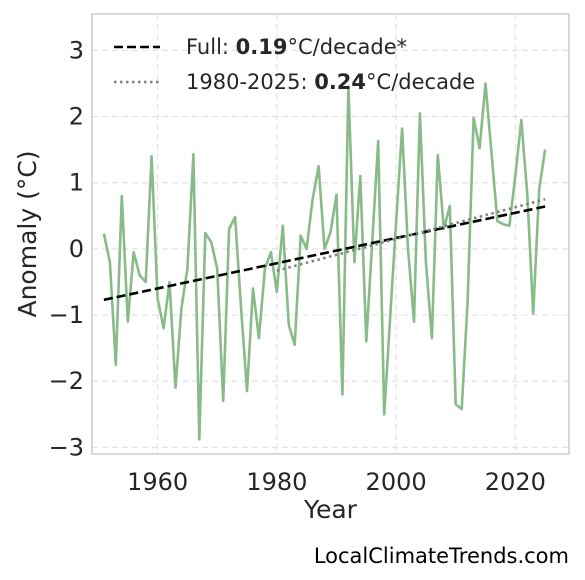  Describe the element at coordinates (27, 233) in the screenshot. I see `y-axis-label: Anomaly (°C)` at that location.